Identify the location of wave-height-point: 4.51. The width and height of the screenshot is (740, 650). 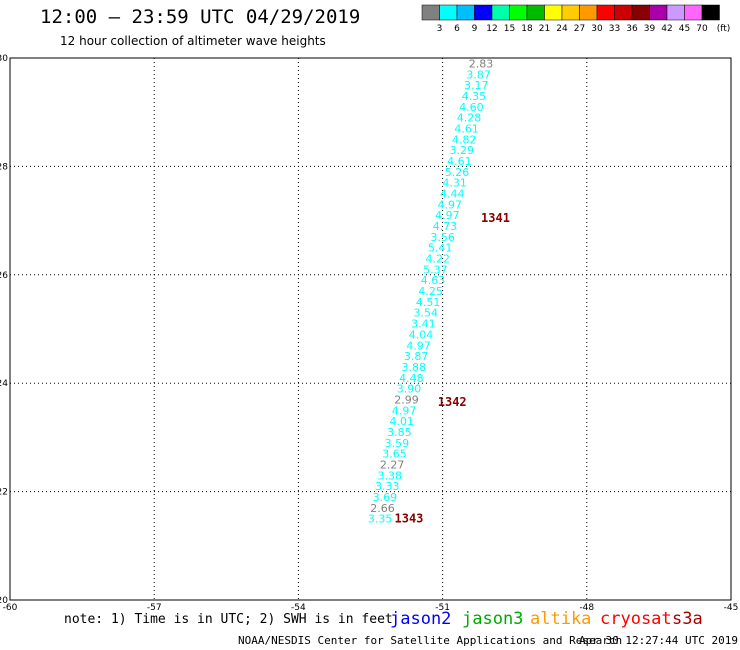
(428, 302).